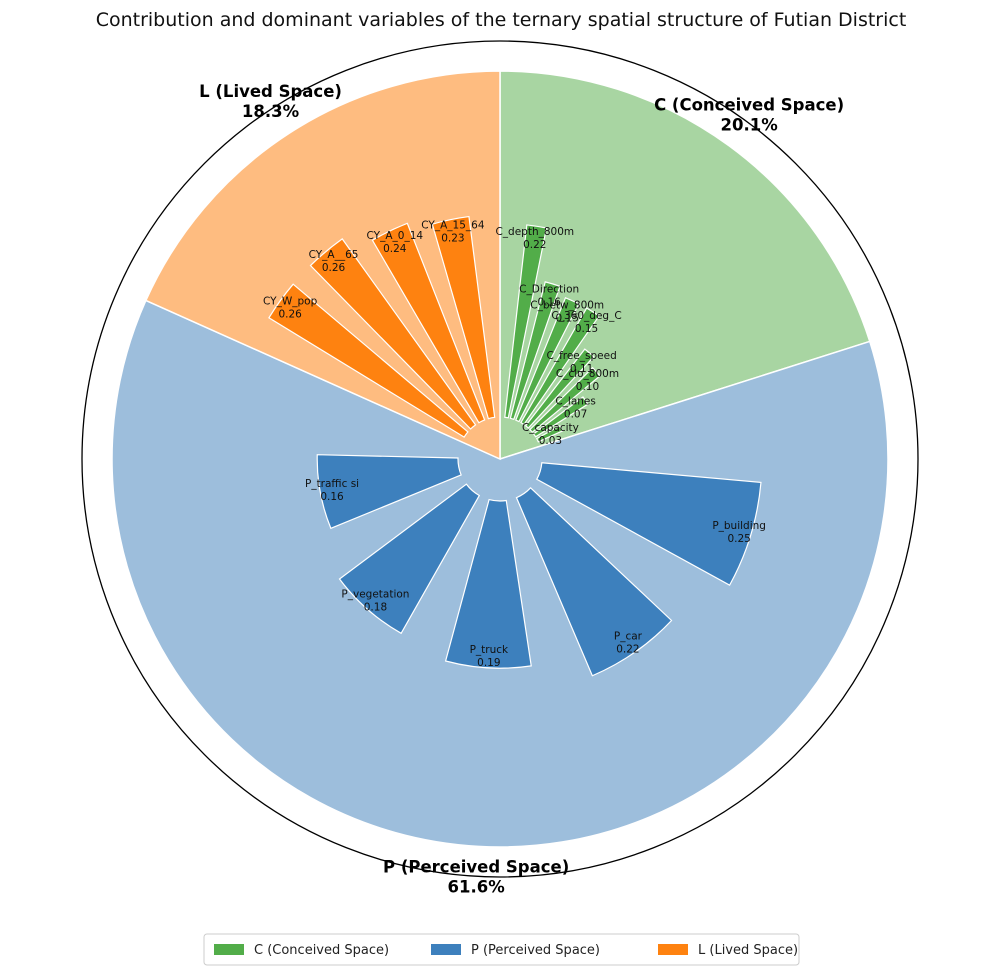  What do you see at coordinates (368, 360) in the screenshot?
I see `bar-cy-w-pop` at bounding box center [368, 360].